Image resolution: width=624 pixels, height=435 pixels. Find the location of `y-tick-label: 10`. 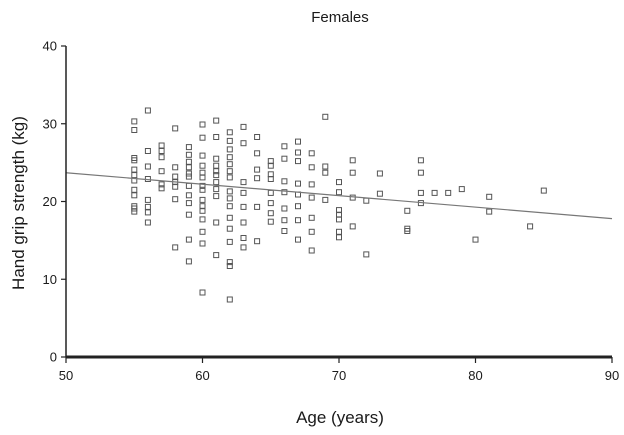

y-tick-label: 10 is located at coordinates (50, 279).